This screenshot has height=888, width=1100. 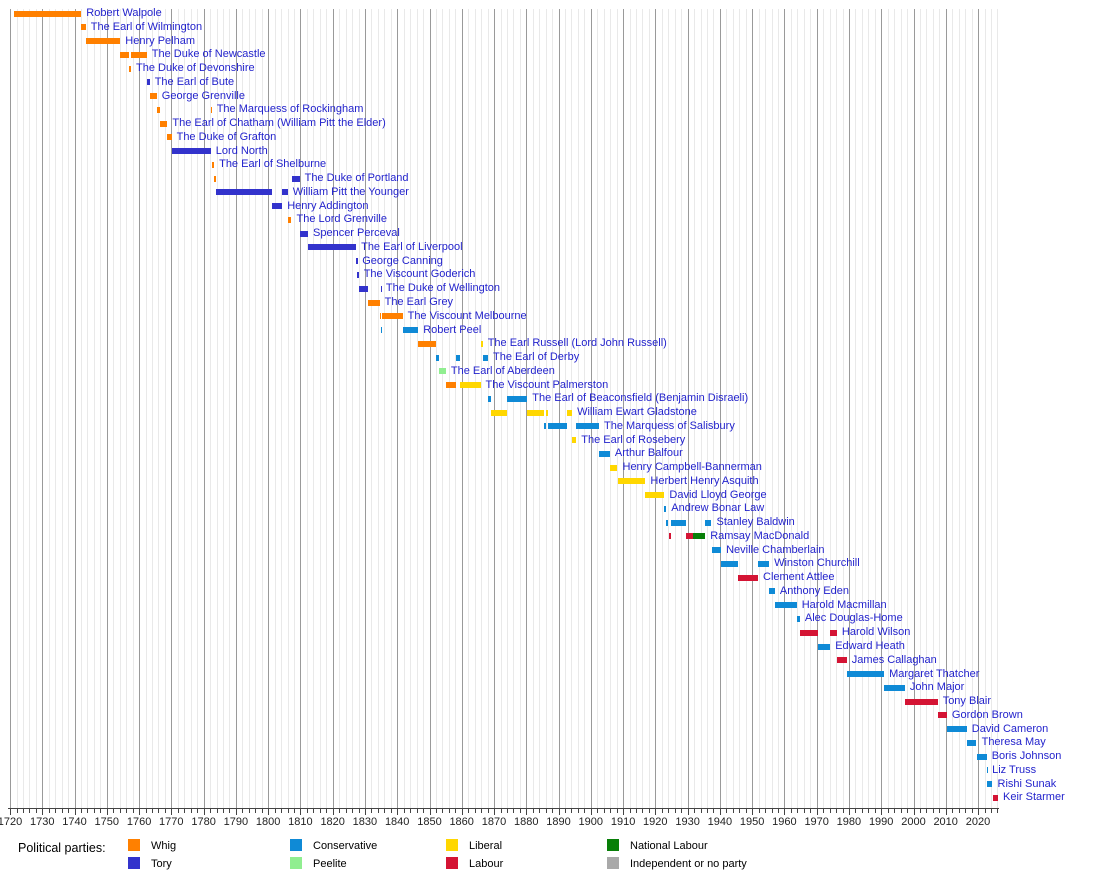 I want to click on pm-name: The Duke of Portland, so click(x=356, y=178).